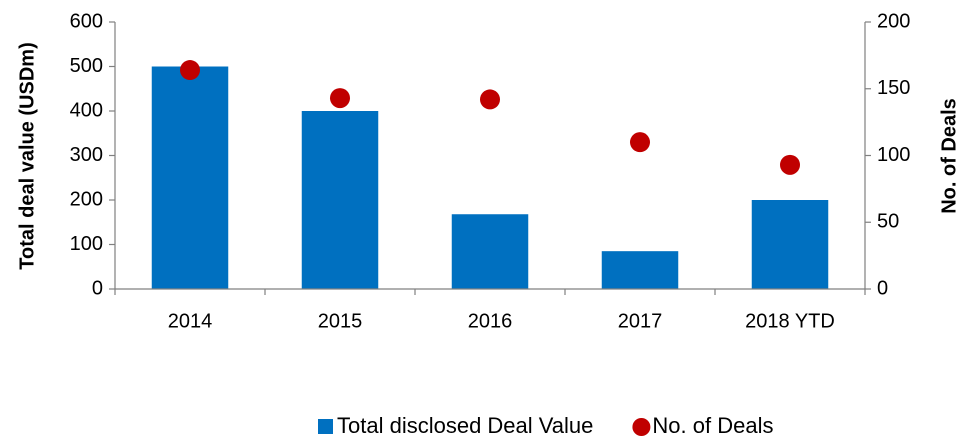  Describe the element at coordinates (190, 321) in the screenshot. I see `x-tick-label: 2014` at that location.